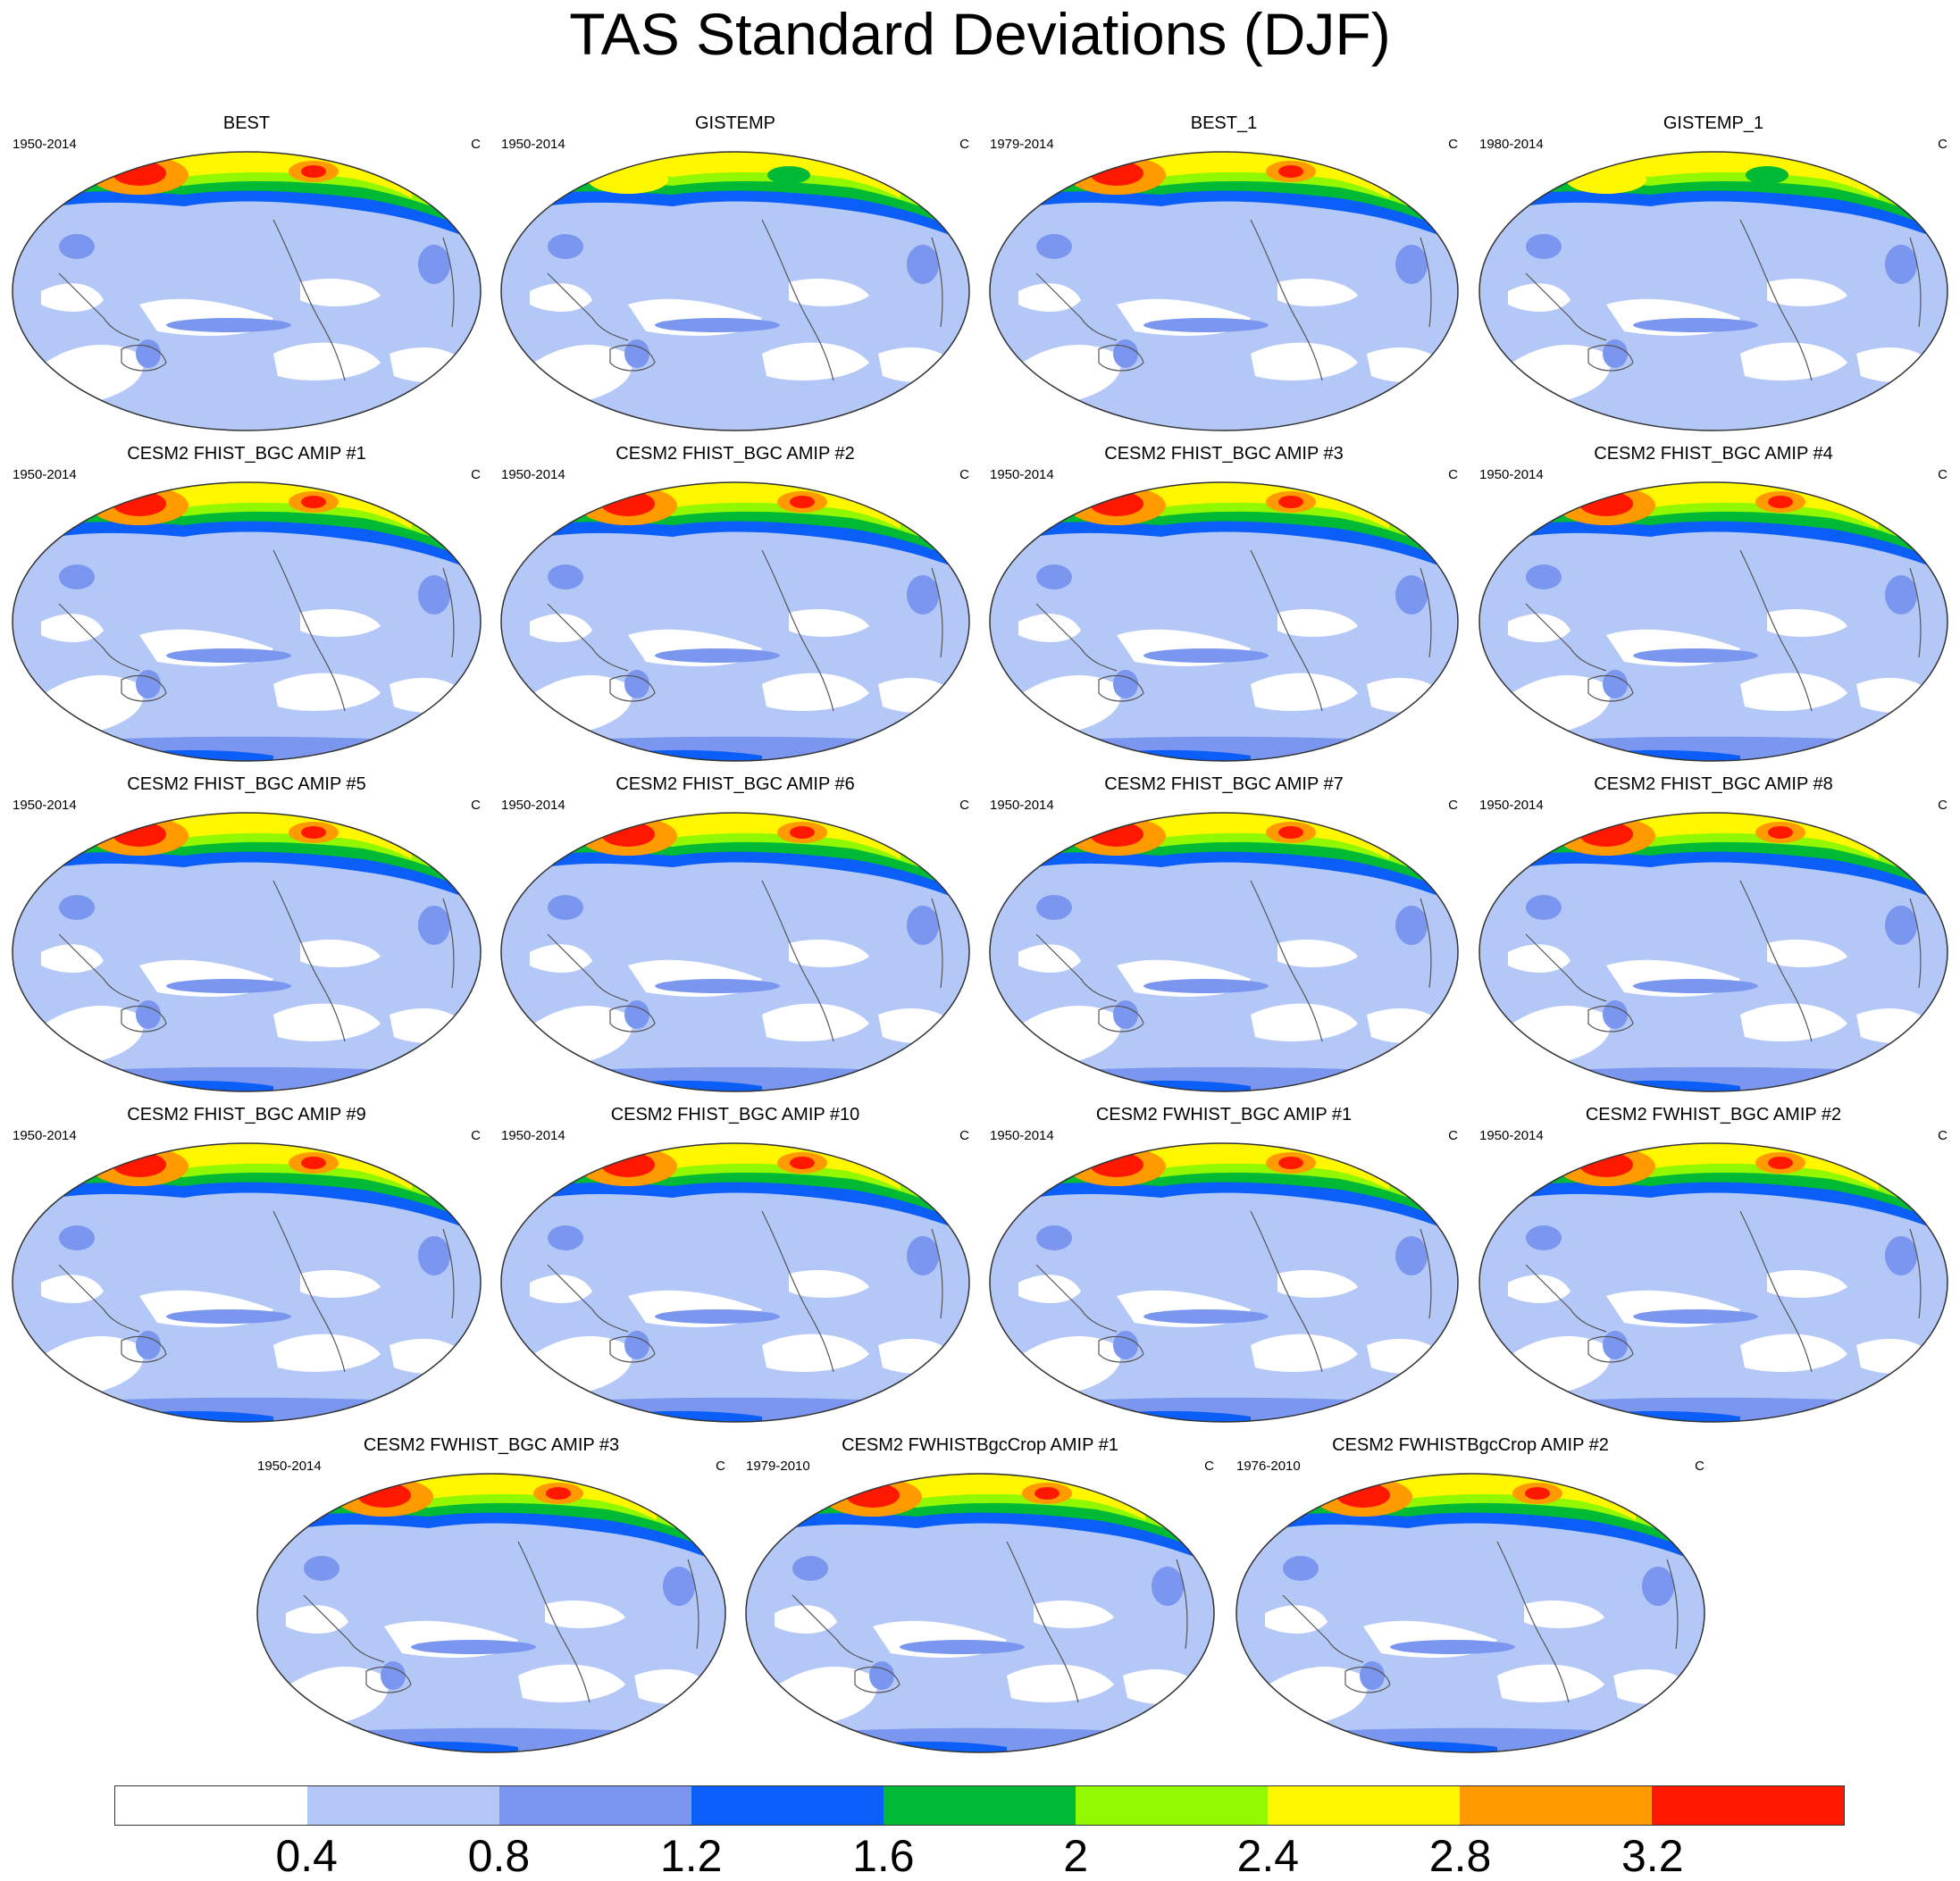  I want to click on map-panel: CESM2 FWHISTBgcCrop AMIP #1 1979-2010 C, so click(980, 1595).